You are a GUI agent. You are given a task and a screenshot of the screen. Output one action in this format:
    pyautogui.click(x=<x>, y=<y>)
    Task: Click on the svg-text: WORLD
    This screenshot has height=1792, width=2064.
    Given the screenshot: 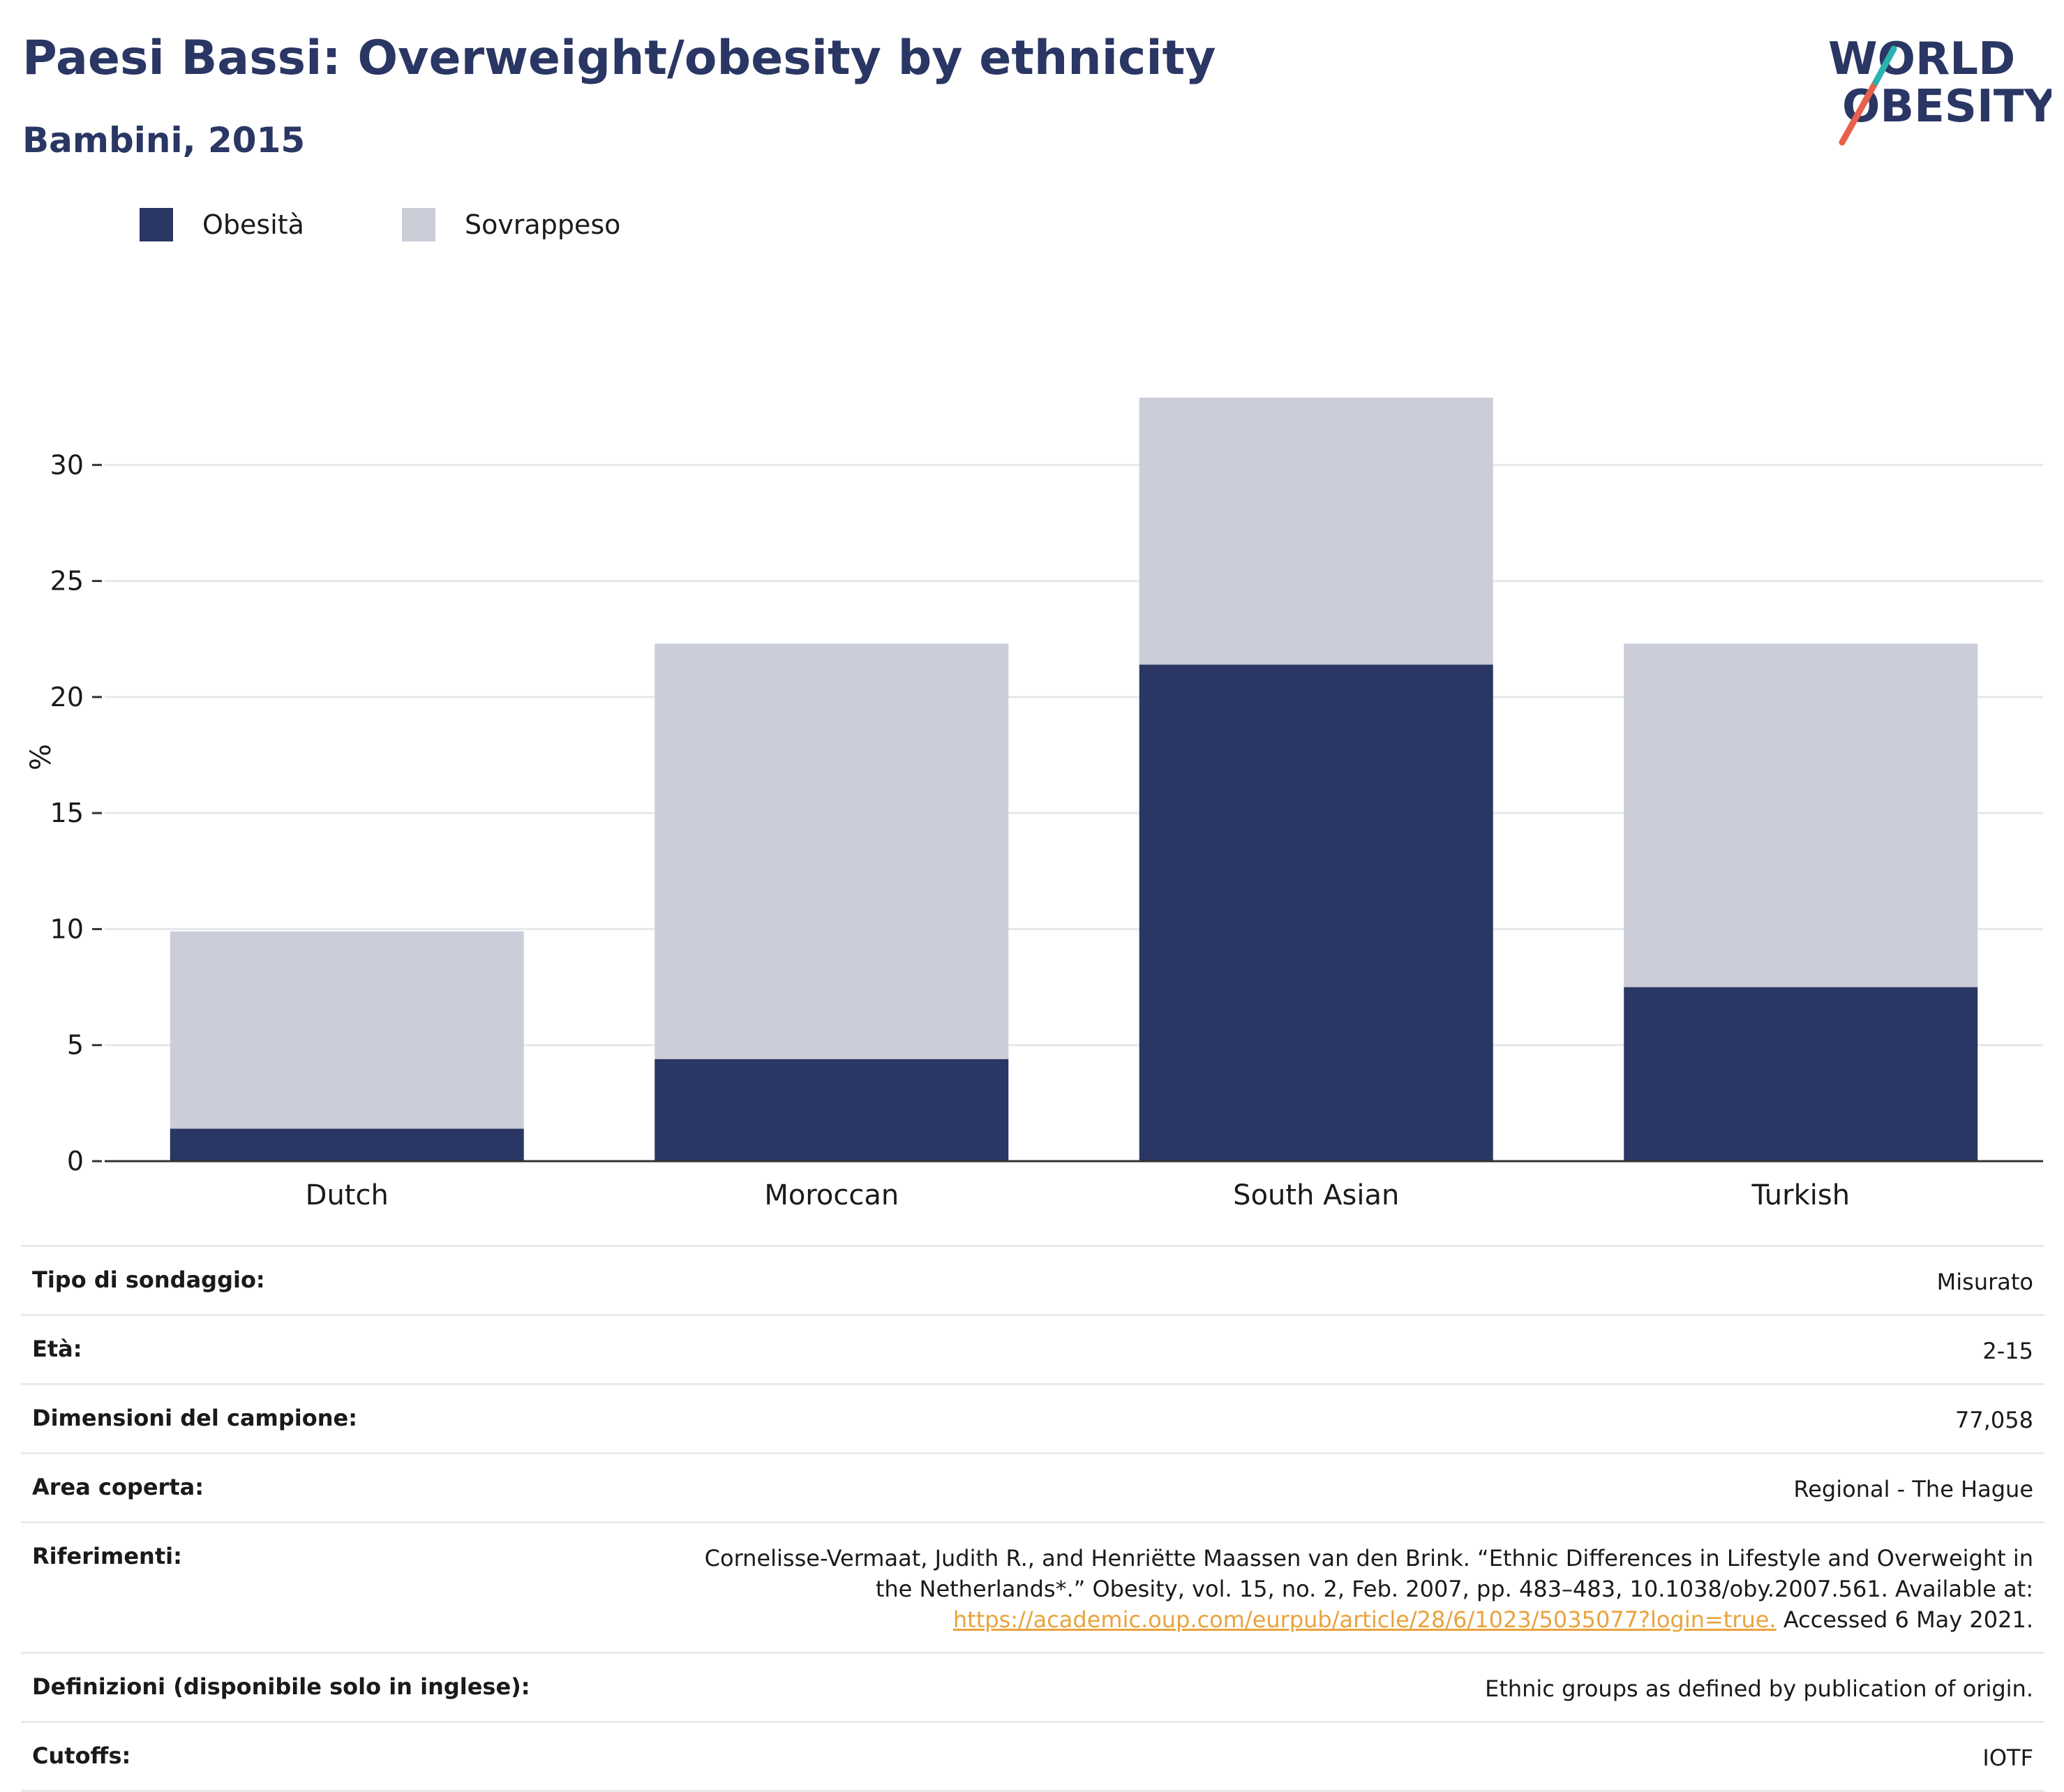 What is the action you would take?
    pyautogui.click(x=1922, y=59)
    